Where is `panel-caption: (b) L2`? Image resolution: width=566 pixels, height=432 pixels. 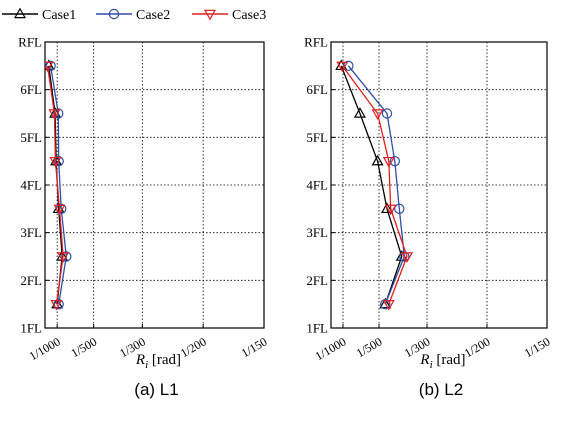 panel-caption: (b) L2 is located at coordinates (441, 389).